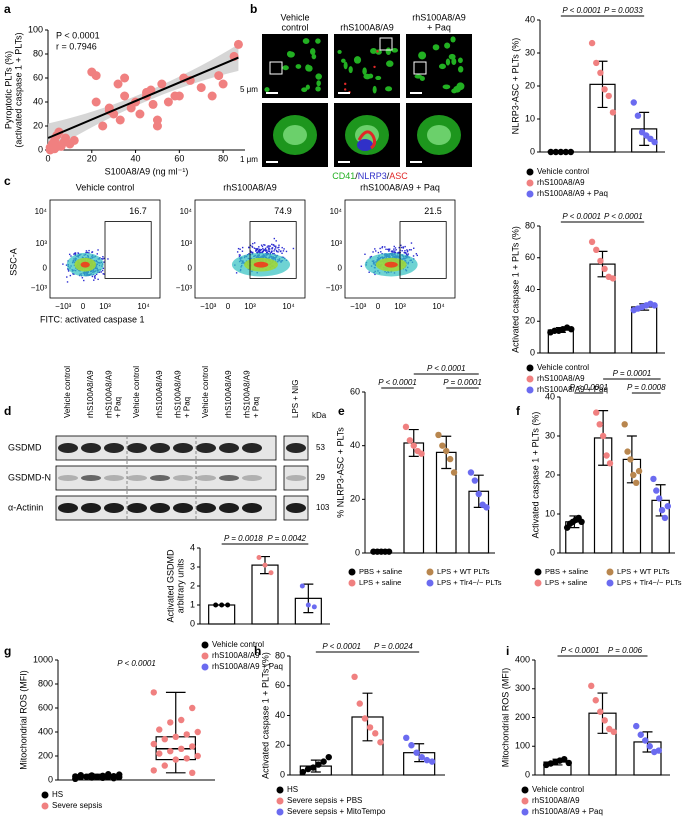  I want to click on density, so click(391, 264).